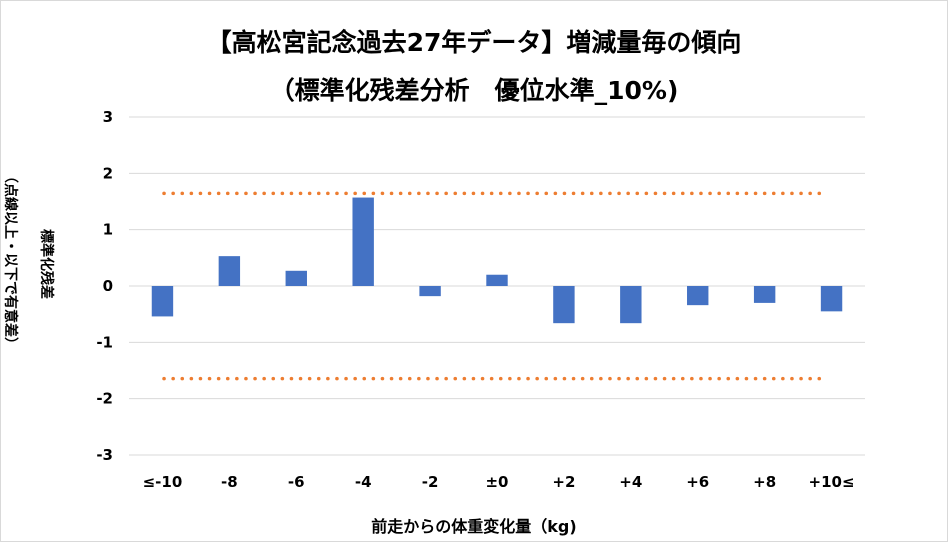 This screenshot has width=948, height=542. I want to click on x-tick-label: -4, so click(363, 482).